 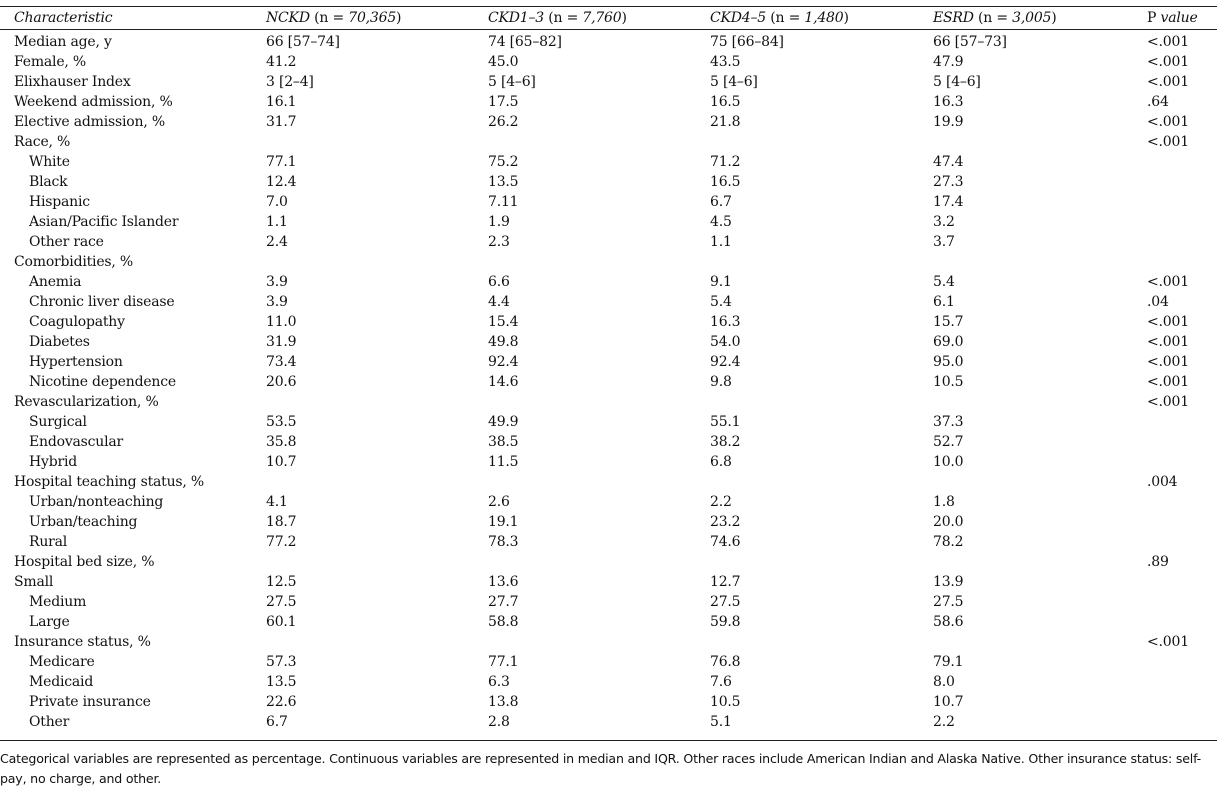 I want to click on cell-value: 3.2, so click(x=944, y=222).